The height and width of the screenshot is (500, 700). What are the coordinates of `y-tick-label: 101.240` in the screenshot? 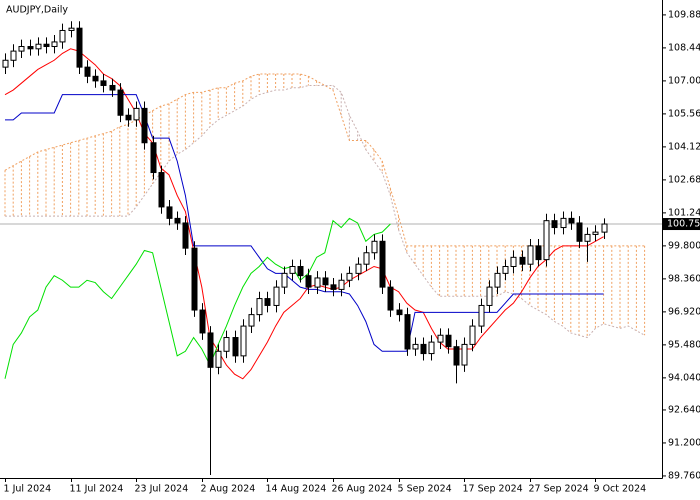 It's located at (684, 212).